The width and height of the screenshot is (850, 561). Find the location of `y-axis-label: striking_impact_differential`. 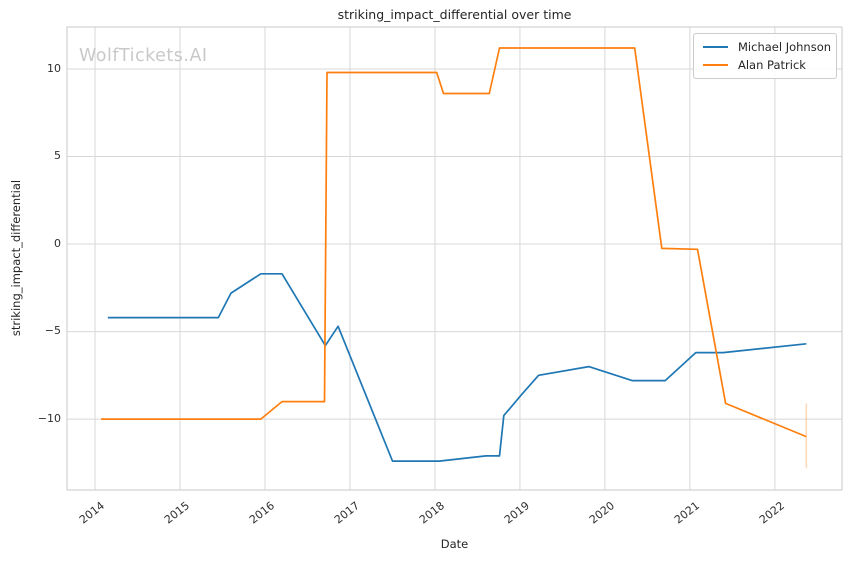

y-axis-label: striking_impact_differential is located at coordinates (16, 258).